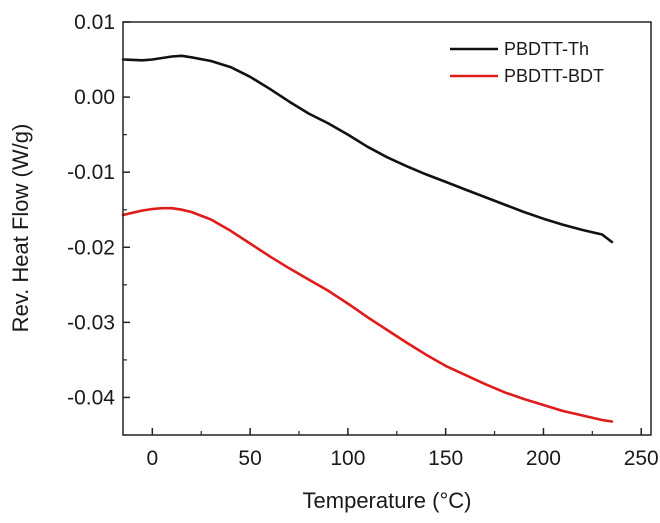 This screenshot has height=523, width=660. Describe the element at coordinates (347, 458) in the screenshot. I see `x-tick-label: 100` at that location.